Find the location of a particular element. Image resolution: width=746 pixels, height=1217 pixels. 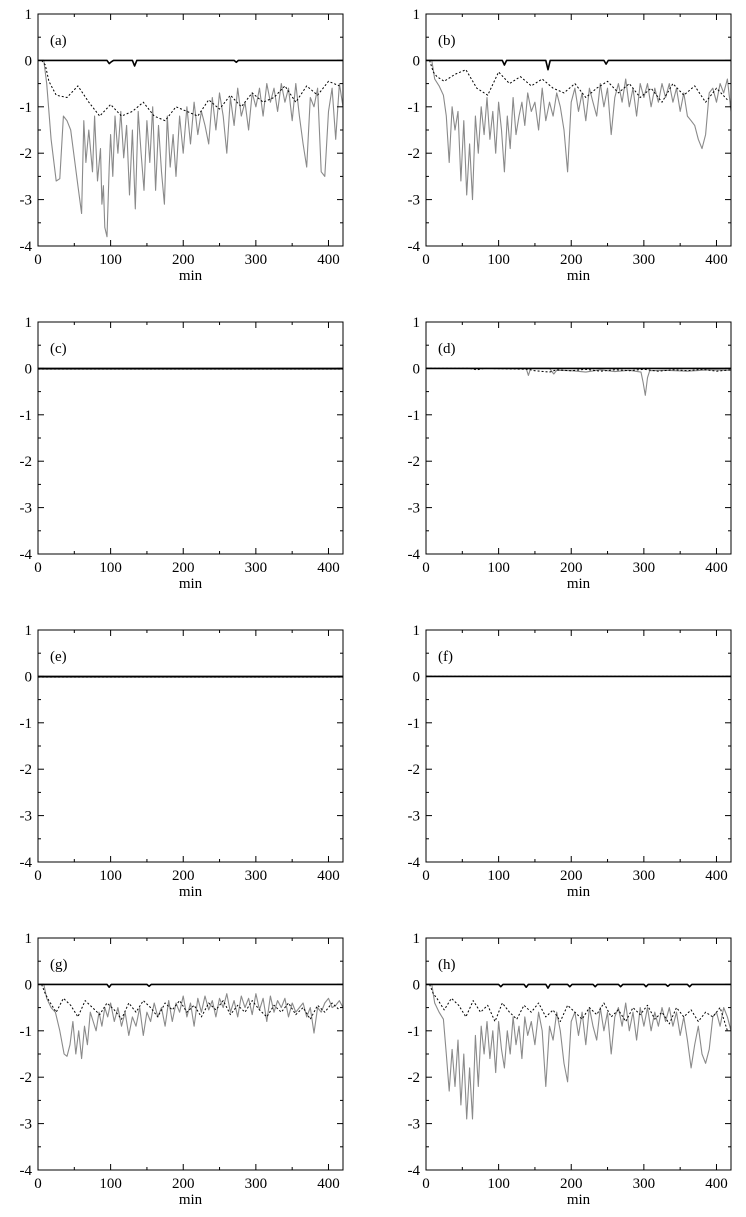

panel-label: (f) is located at coordinates (445, 657).